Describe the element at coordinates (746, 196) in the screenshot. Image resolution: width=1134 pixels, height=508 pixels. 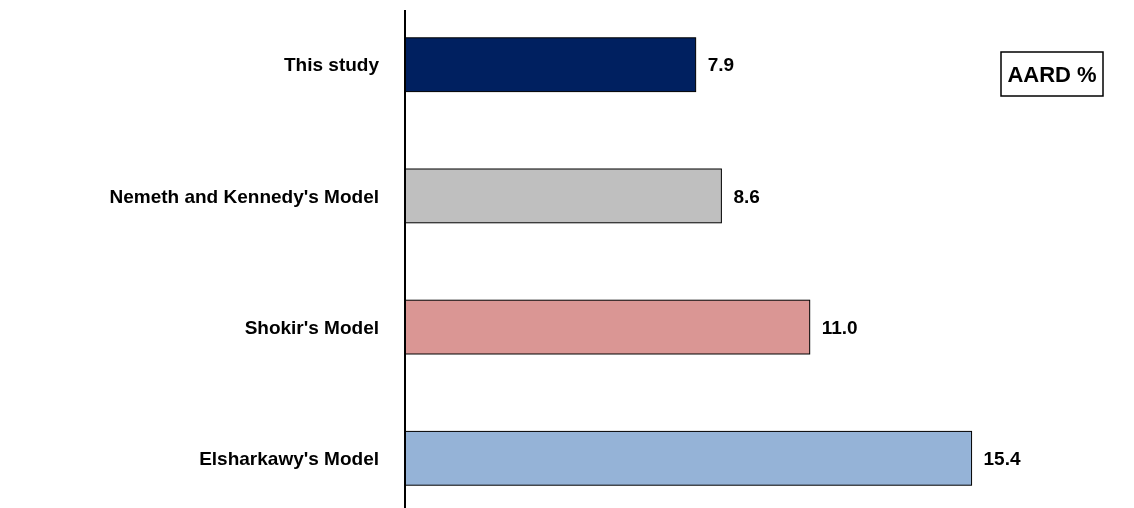
I see `data-label: 8.6` at that location.